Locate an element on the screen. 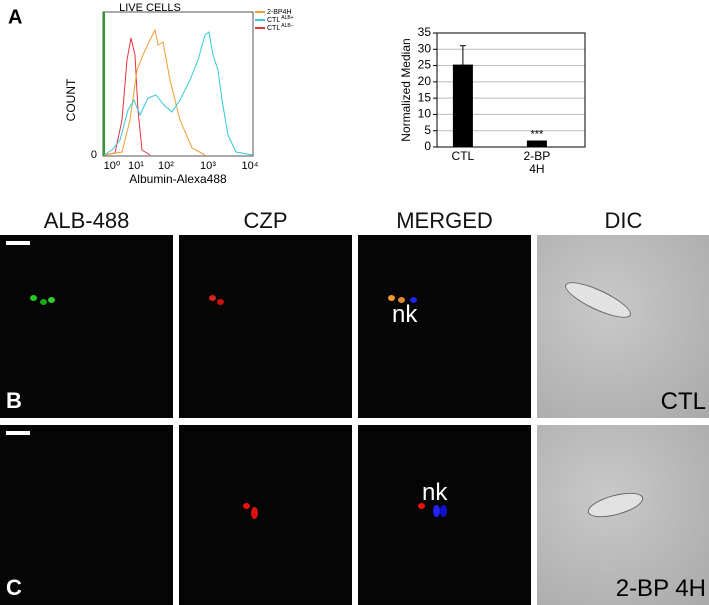 This screenshot has width=709, height=605. y-tick-label: 30 is located at coordinates (425, 48).